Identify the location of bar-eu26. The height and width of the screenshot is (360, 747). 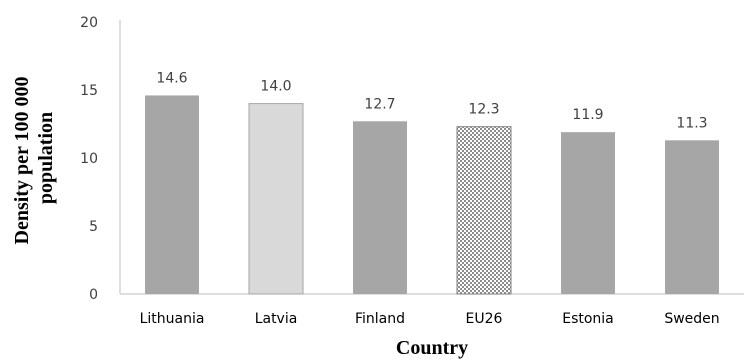
(484, 210).